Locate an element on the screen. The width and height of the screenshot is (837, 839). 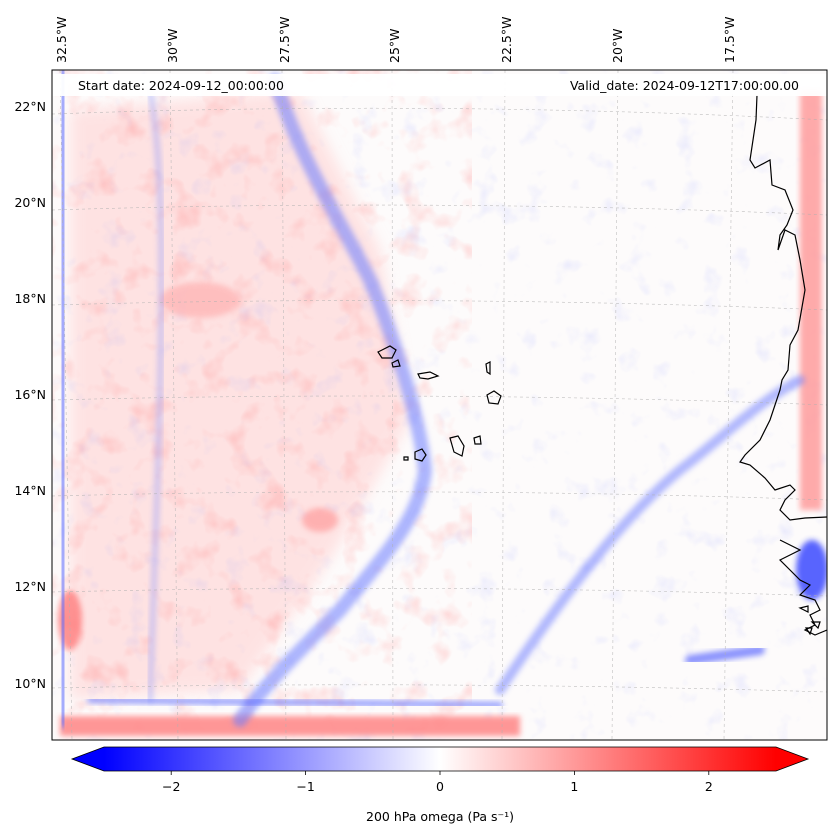
latitude-labels: 22°N 20°N 18°N 16°N 14°N 12°N 10°N is located at coordinates (30, 395).